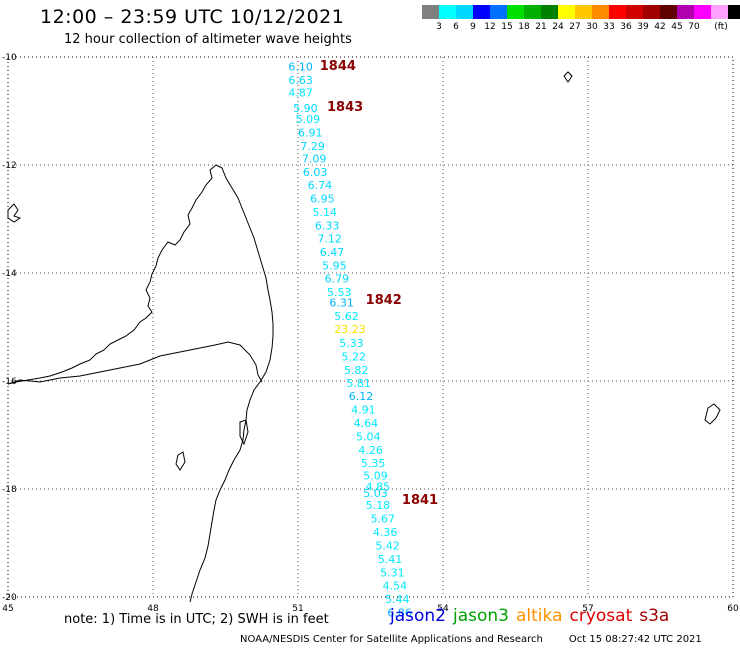  I want to click on colorbar-label: 42, so click(660, 27).